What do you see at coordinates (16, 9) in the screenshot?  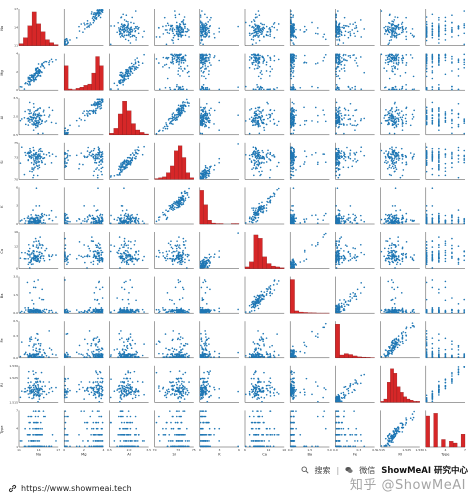 I see `y-tick-label: 17` at bounding box center [16, 9].